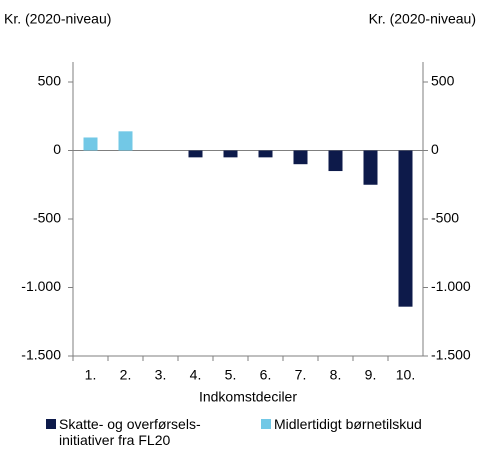 This screenshot has width=478, height=450. Describe the element at coordinates (405, 375) in the screenshot. I see `x-tick-label: 10.` at that location.